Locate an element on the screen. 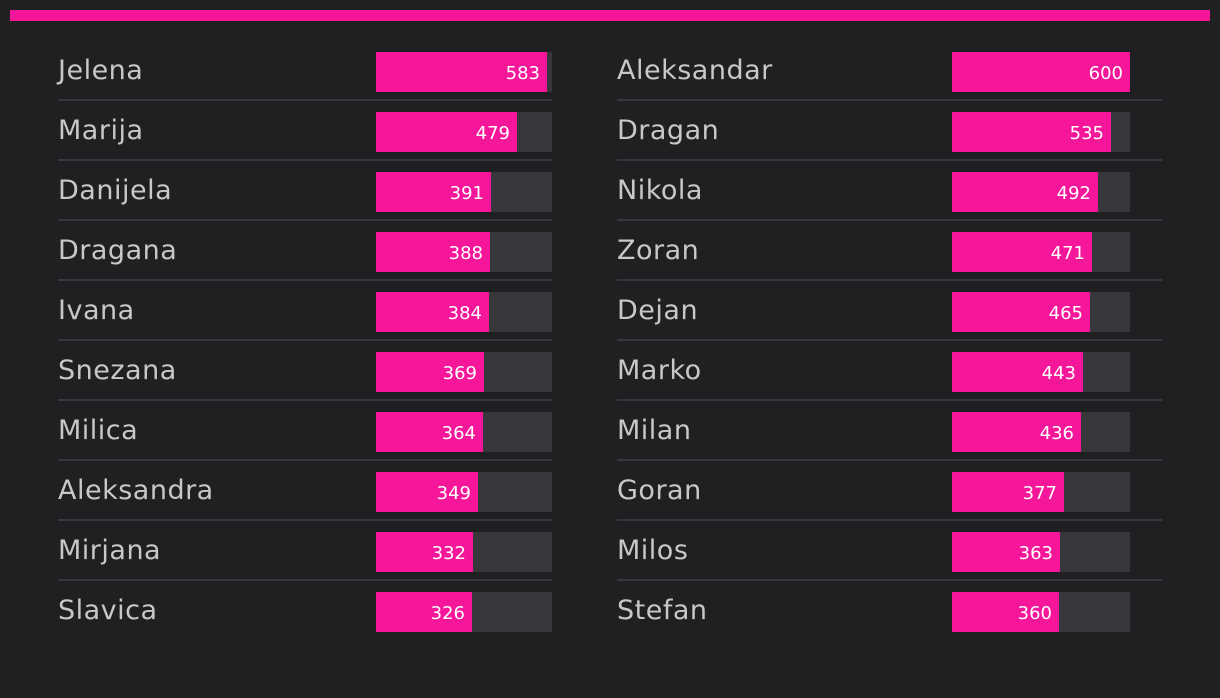 This screenshot has height=698, width=1220. bar-row: Slavica 326 is located at coordinates (305, 611).